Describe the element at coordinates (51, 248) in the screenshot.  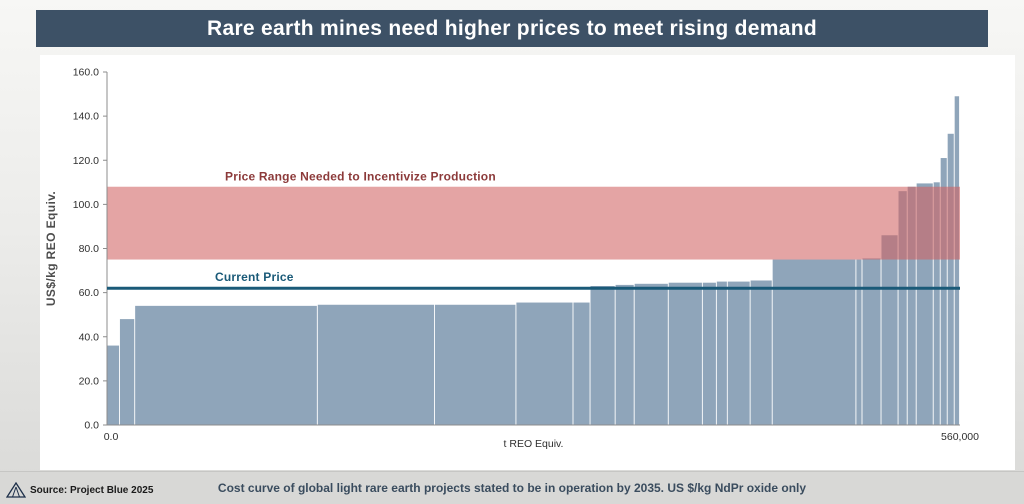
I see `y-axis-title: US$/kg REO Equiv.` at that location.